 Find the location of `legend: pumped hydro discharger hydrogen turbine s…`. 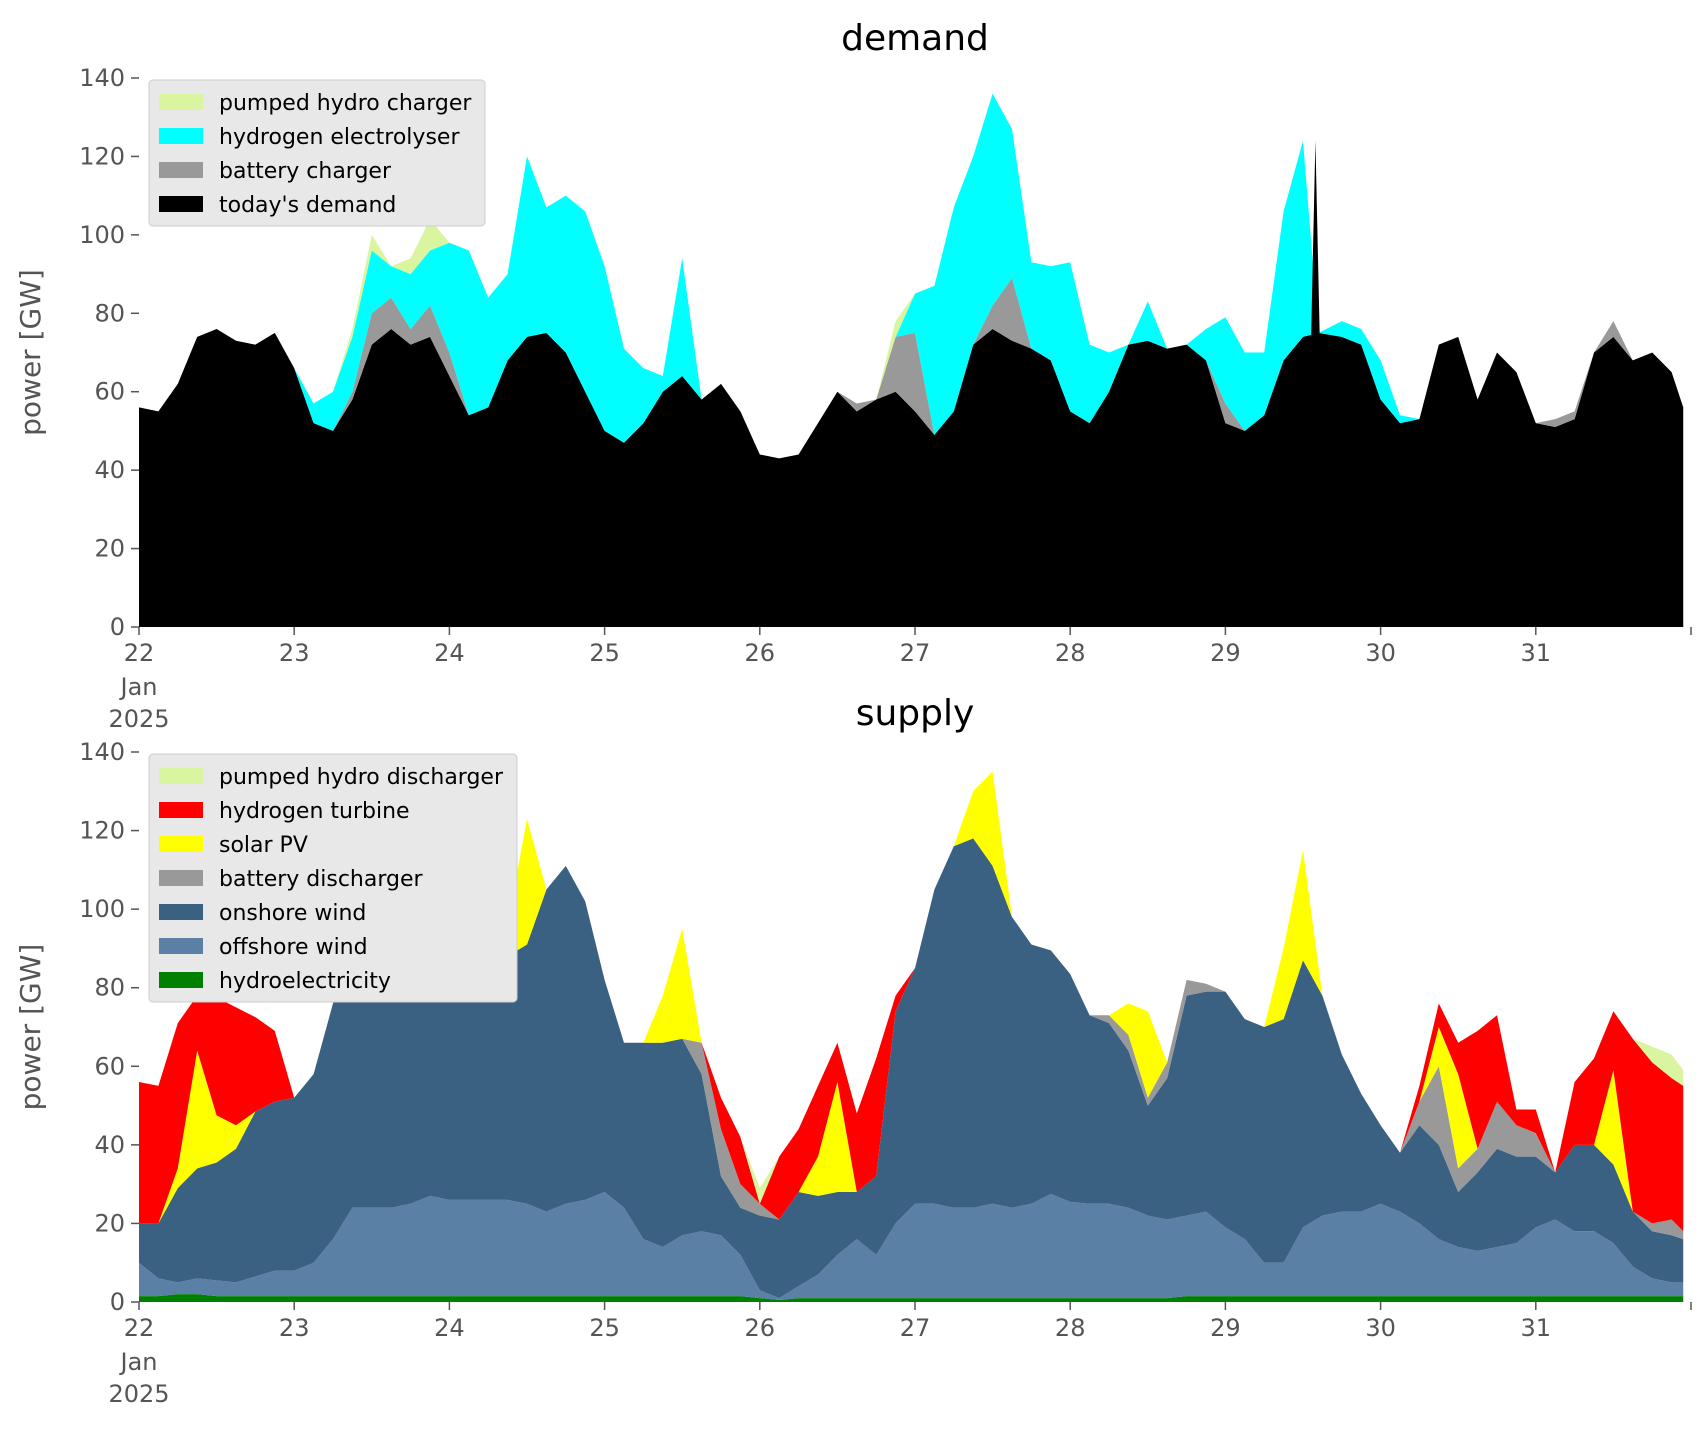

legend: pumped hydro discharger hydrogen turbine s… is located at coordinates (333, 878).